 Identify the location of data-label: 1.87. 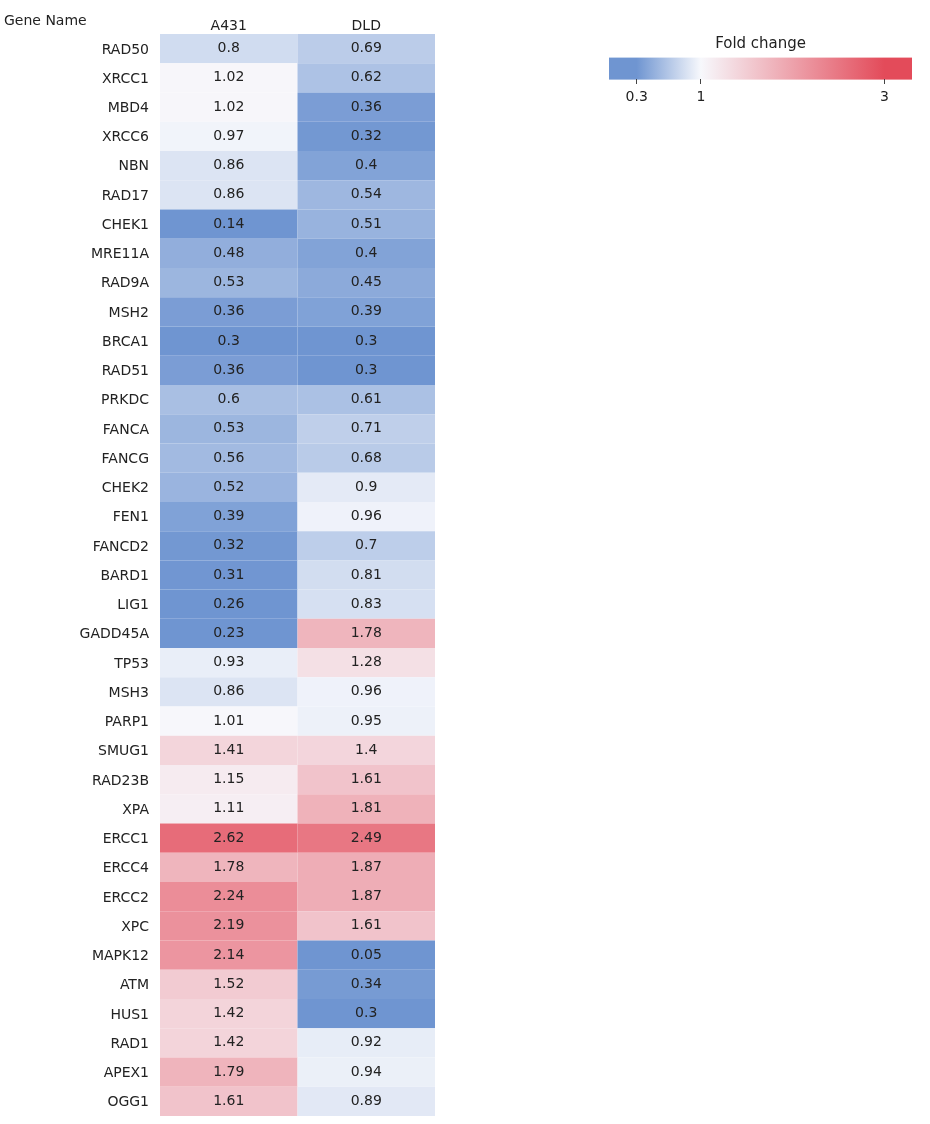
(366, 865).